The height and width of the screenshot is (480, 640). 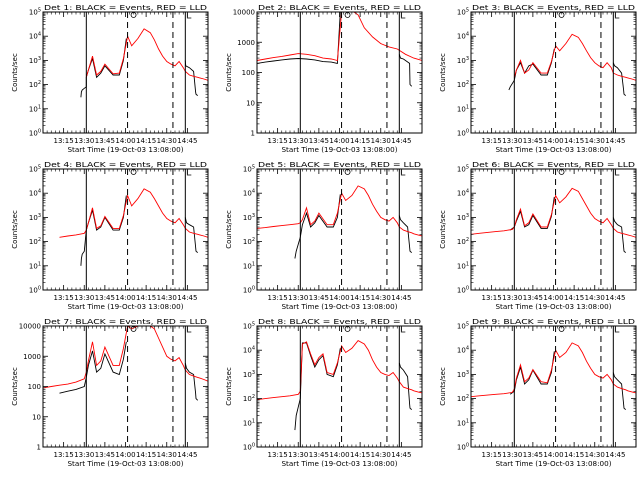 What do you see at coordinates (554, 7) in the screenshot?
I see `panel-title: Det 3: BLACK = Events, RED = LLD` at bounding box center [554, 7].